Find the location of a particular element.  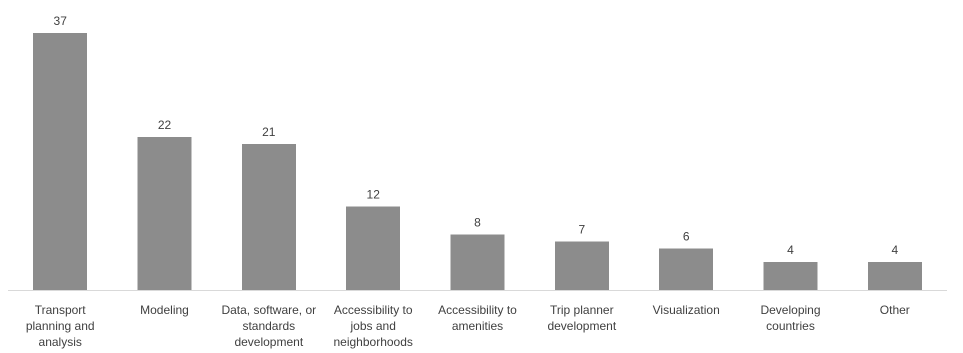

value-label: 22 is located at coordinates (165, 125).